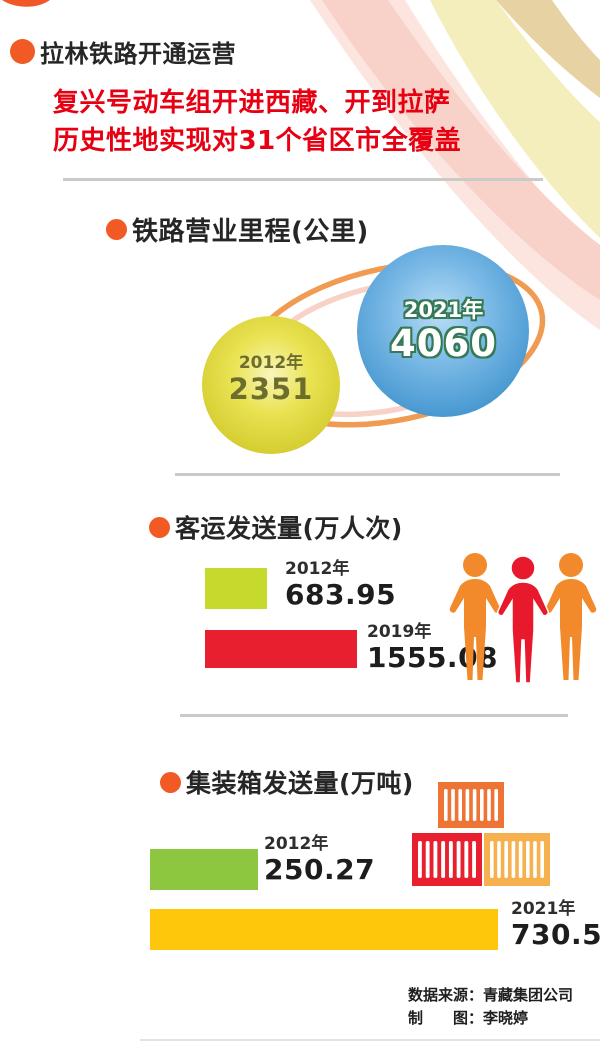  I want to click on containers-2021-value: 730.55, so click(555, 934).